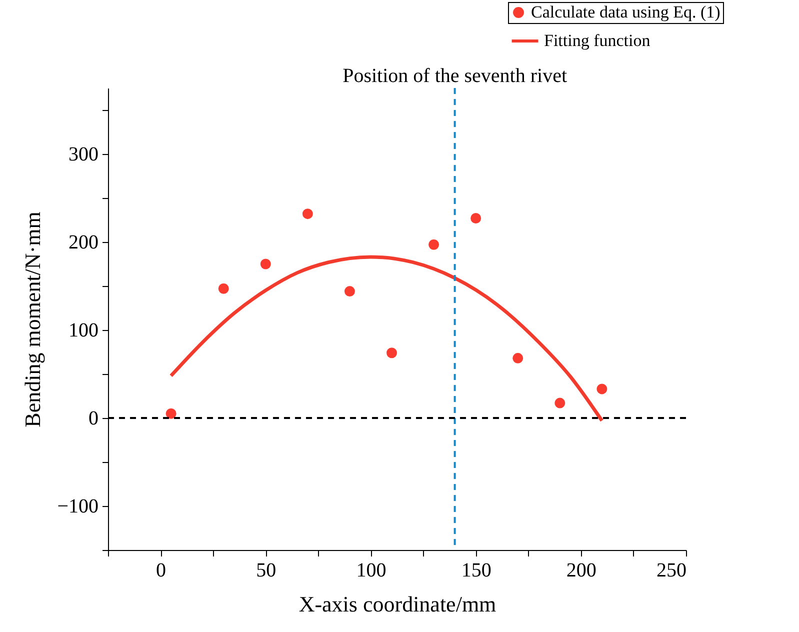  Describe the element at coordinates (455, 76) in the screenshot. I see `ref-line-label: Position of the seventh rivet` at that location.